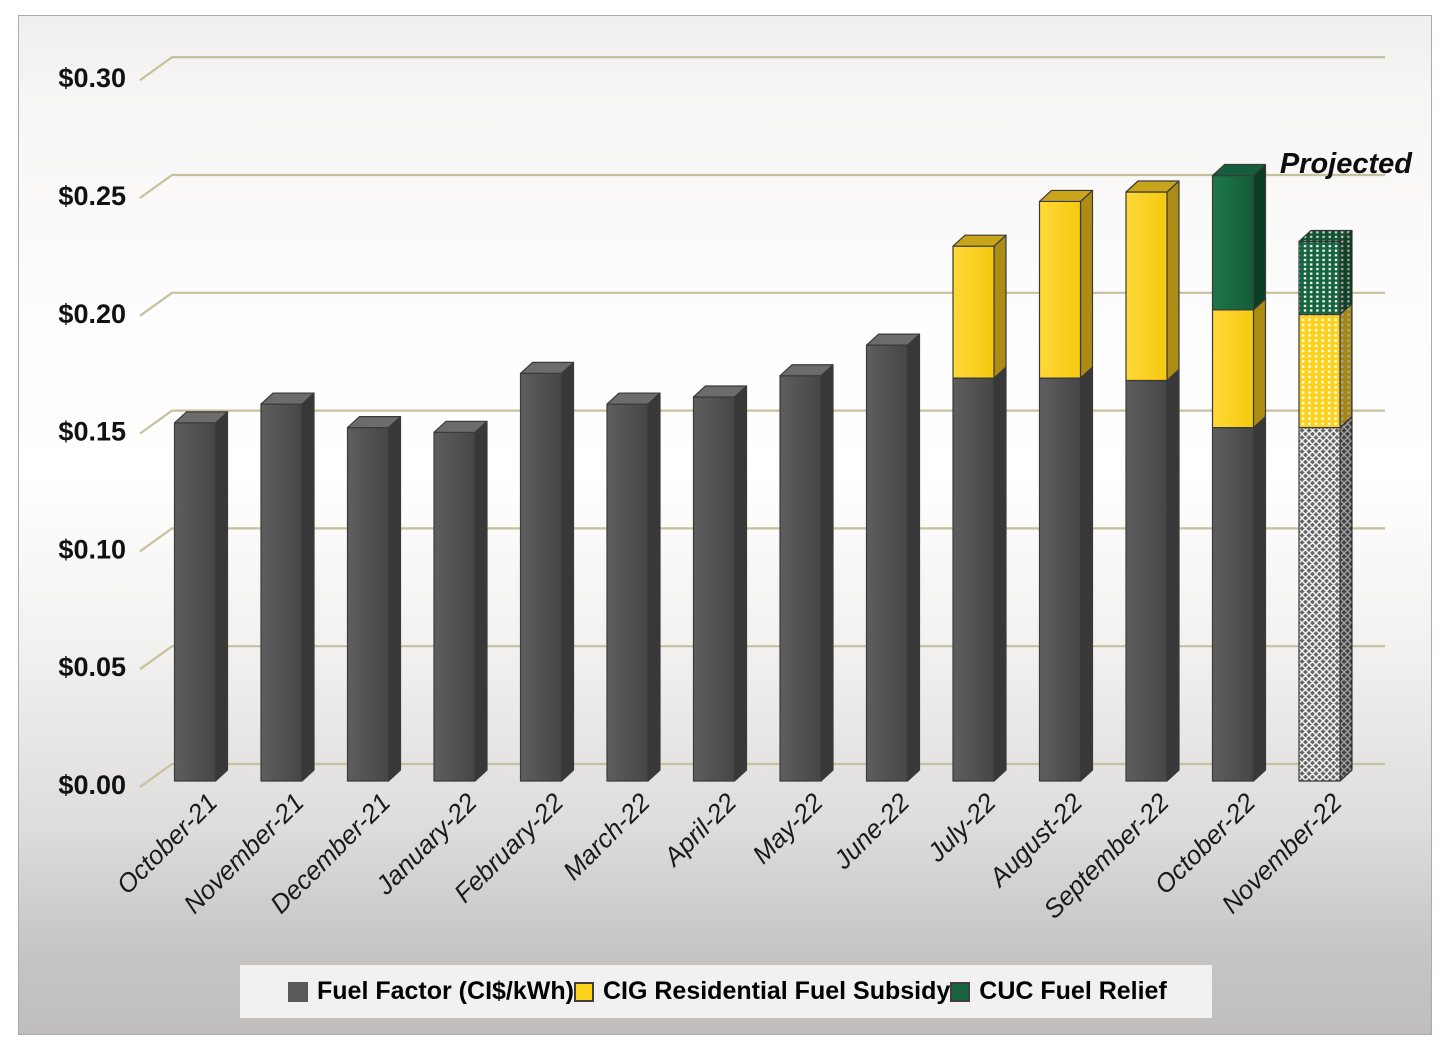 The height and width of the screenshot is (1058, 1450). I want to click on segment-front-december-21-s0, so click(368, 604).